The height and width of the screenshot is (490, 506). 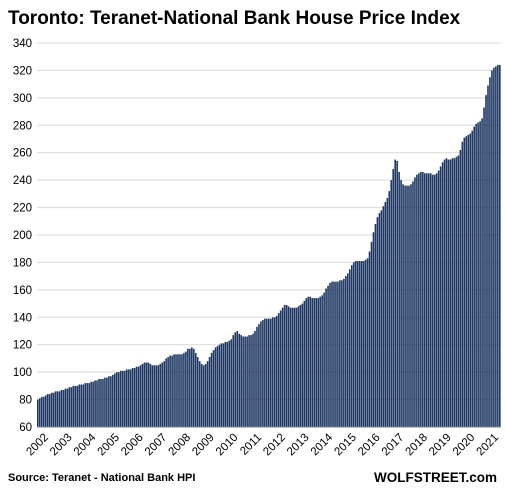 What do you see at coordinates (22, 99) in the screenshot?
I see `y-tick-label: 300` at bounding box center [22, 99].